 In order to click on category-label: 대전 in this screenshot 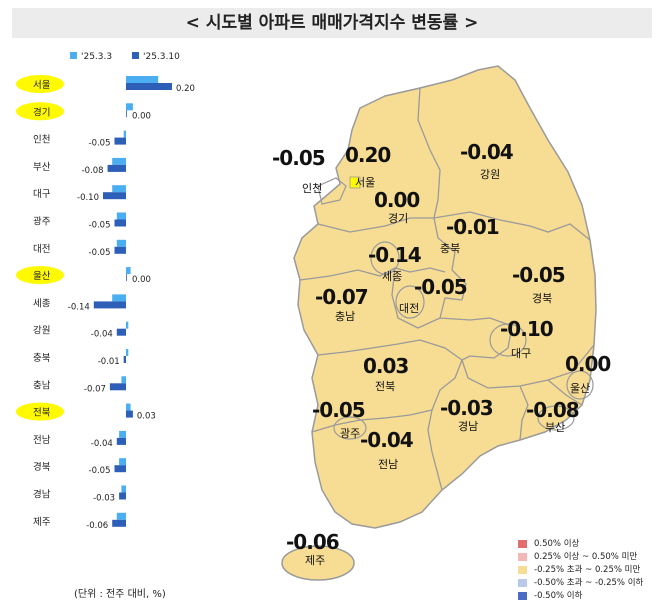, I will do `click(41, 249)`.